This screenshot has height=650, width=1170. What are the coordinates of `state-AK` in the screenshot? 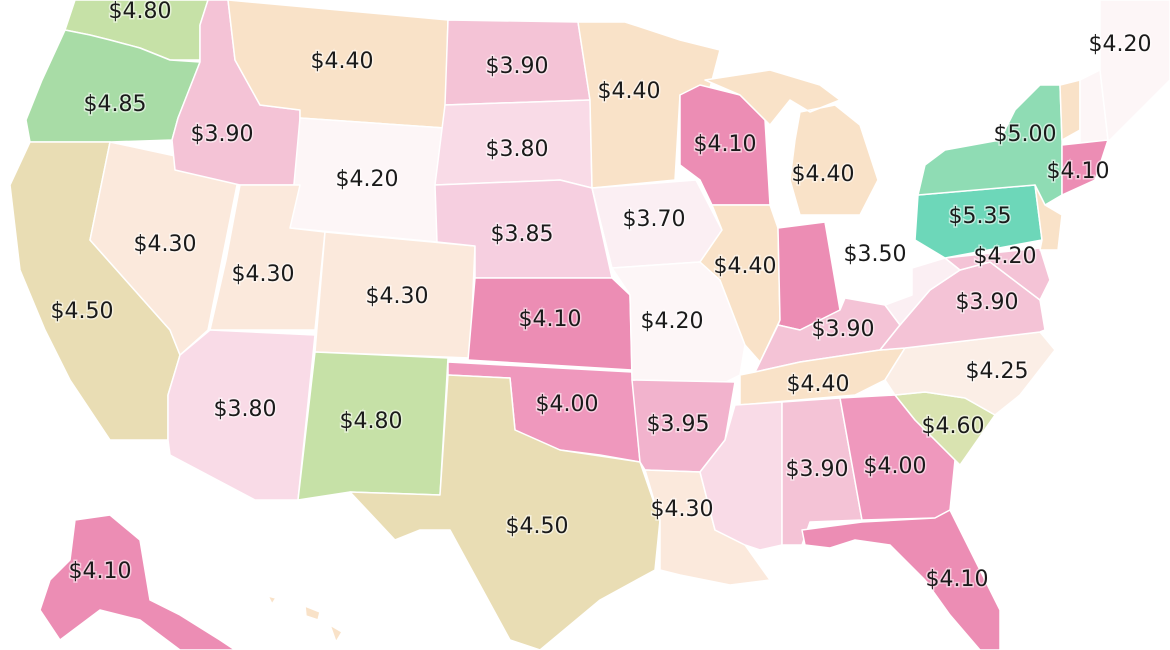 It's located at (137, 582).